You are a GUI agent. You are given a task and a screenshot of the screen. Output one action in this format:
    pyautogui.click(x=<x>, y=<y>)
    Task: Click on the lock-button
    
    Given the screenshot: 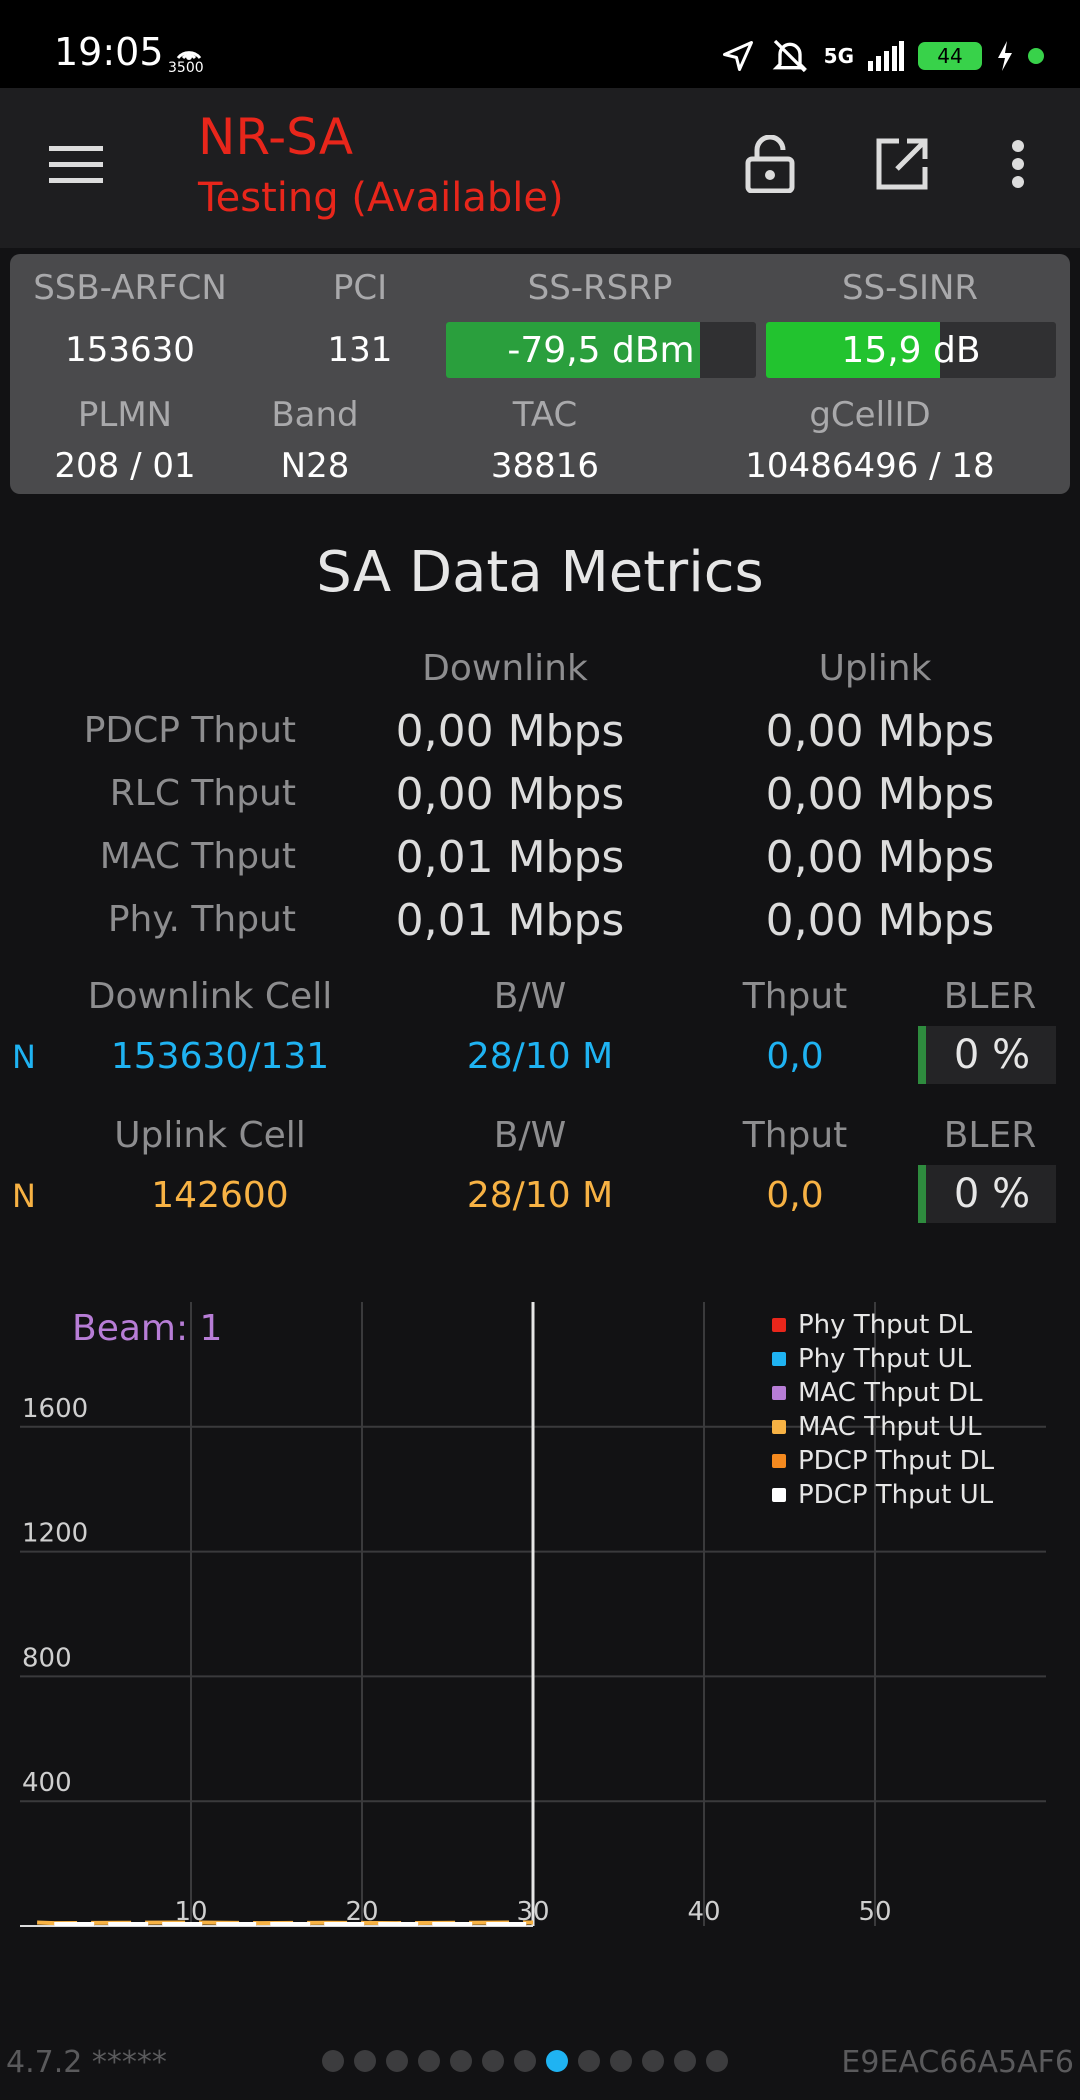 What is the action you would take?
    pyautogui.click(x=770, y=164)
    